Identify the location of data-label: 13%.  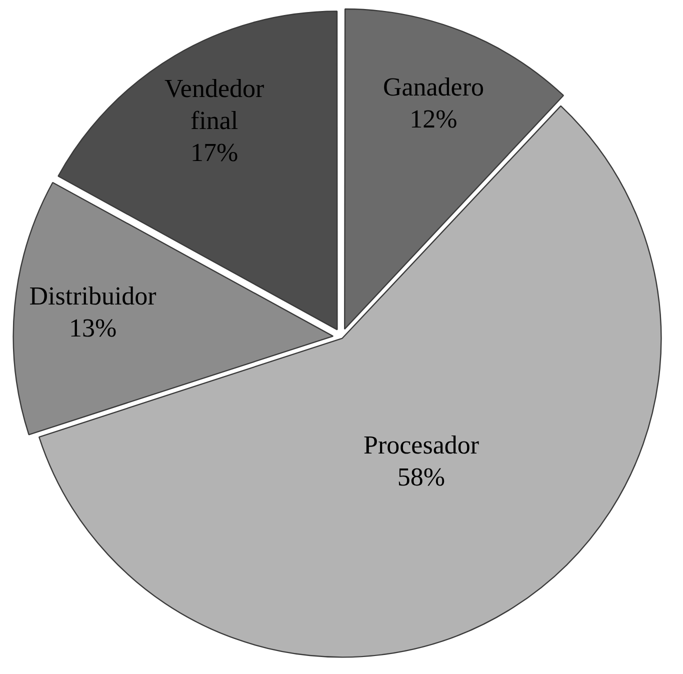
(92, 327).